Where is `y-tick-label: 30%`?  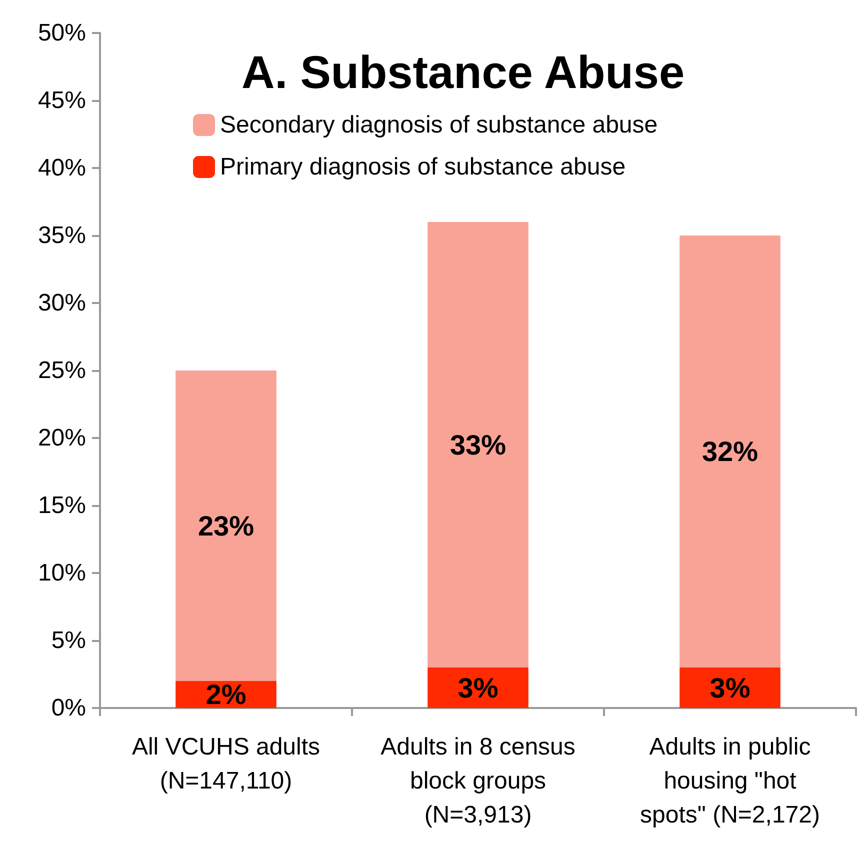 y-tick-label: 30% is located at coordinates (62, 303).